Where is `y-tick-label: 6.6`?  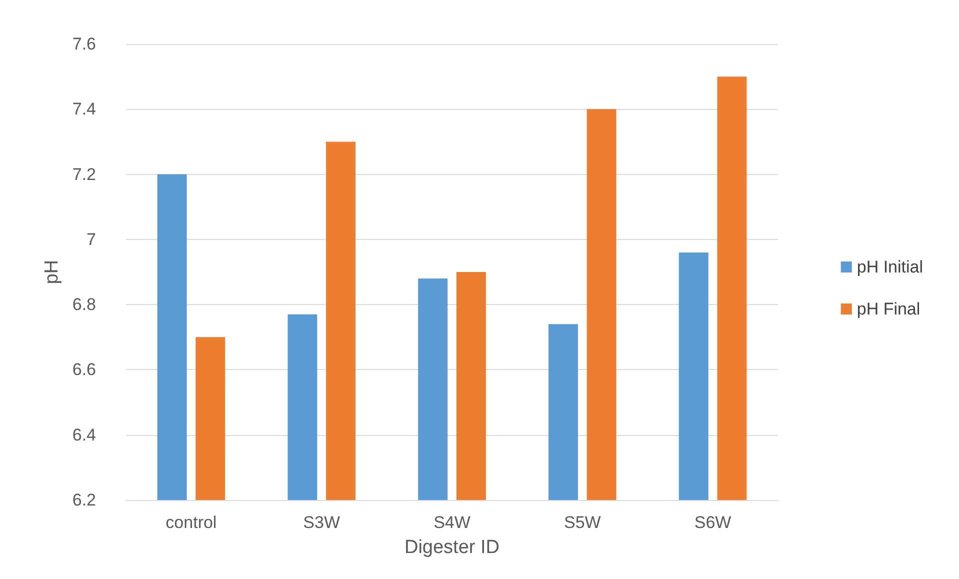
y-tick-label: 6.6 is located at coordinates (84, 370).